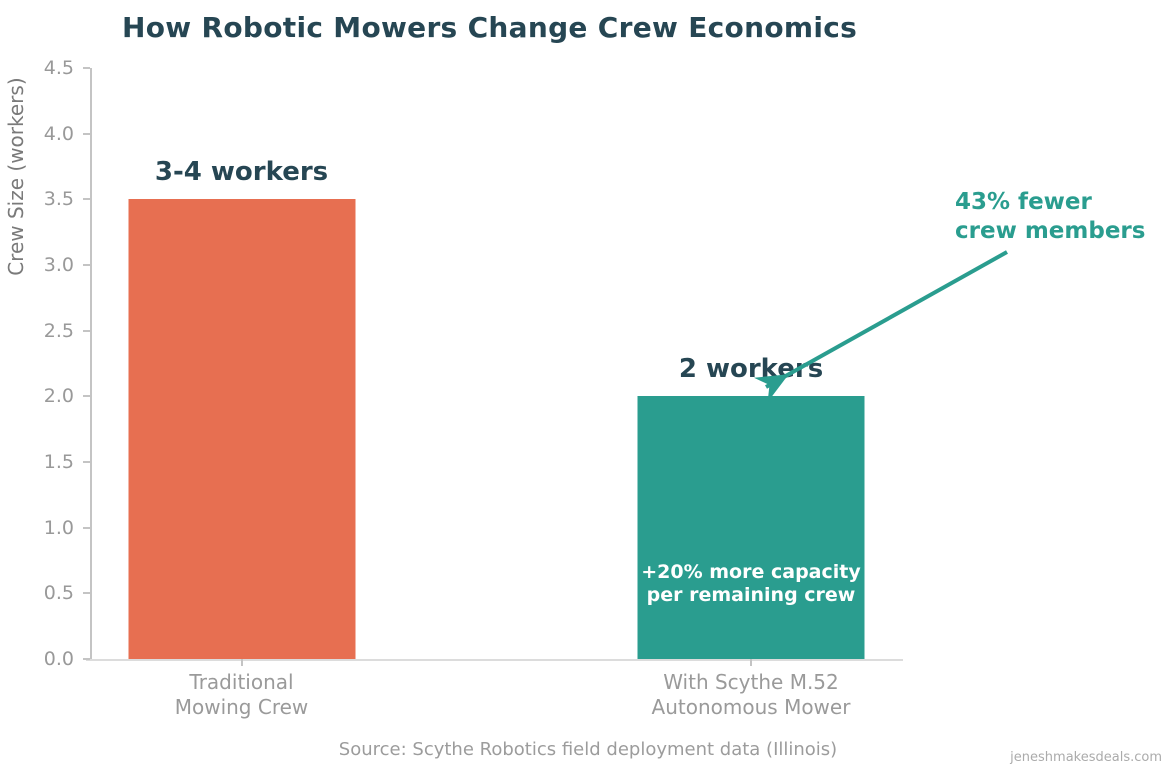 Image resolution: width=1176 pixels, height=775 pixels. I want to click on y-tick: 0.0, so click(67, 659).